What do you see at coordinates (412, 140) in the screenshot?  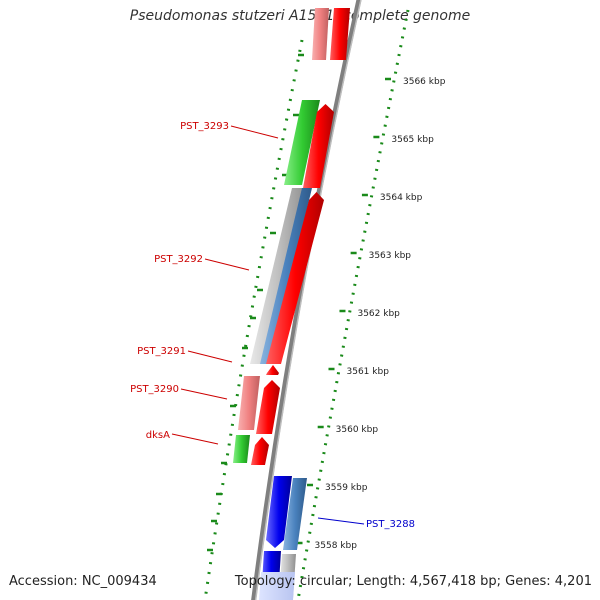 I see `scale-tick-label: 3565 kbp` at bounding box center [412, 140].